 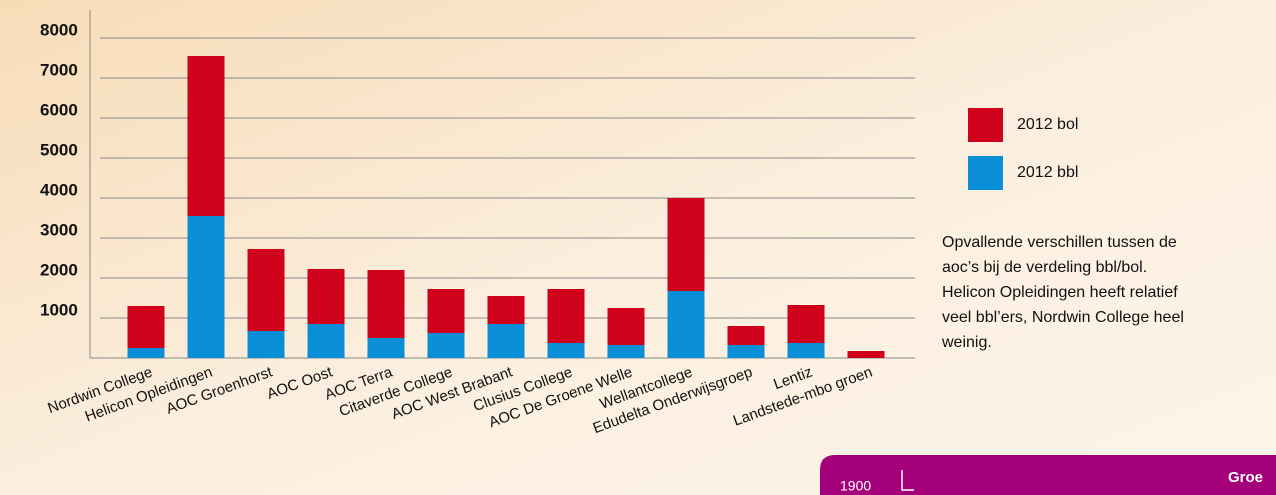 I want to click on annotation-line: aoc’s bij de verdeling bbl/bol., so click(x=1044, y=267).